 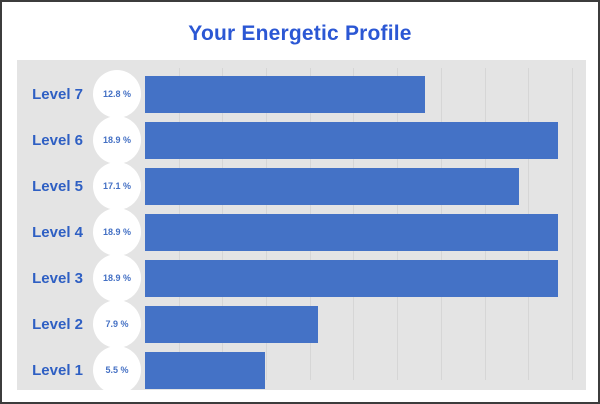 I want to click on chart-row: Level 3 18.9 %, so click(x=301, y=278).